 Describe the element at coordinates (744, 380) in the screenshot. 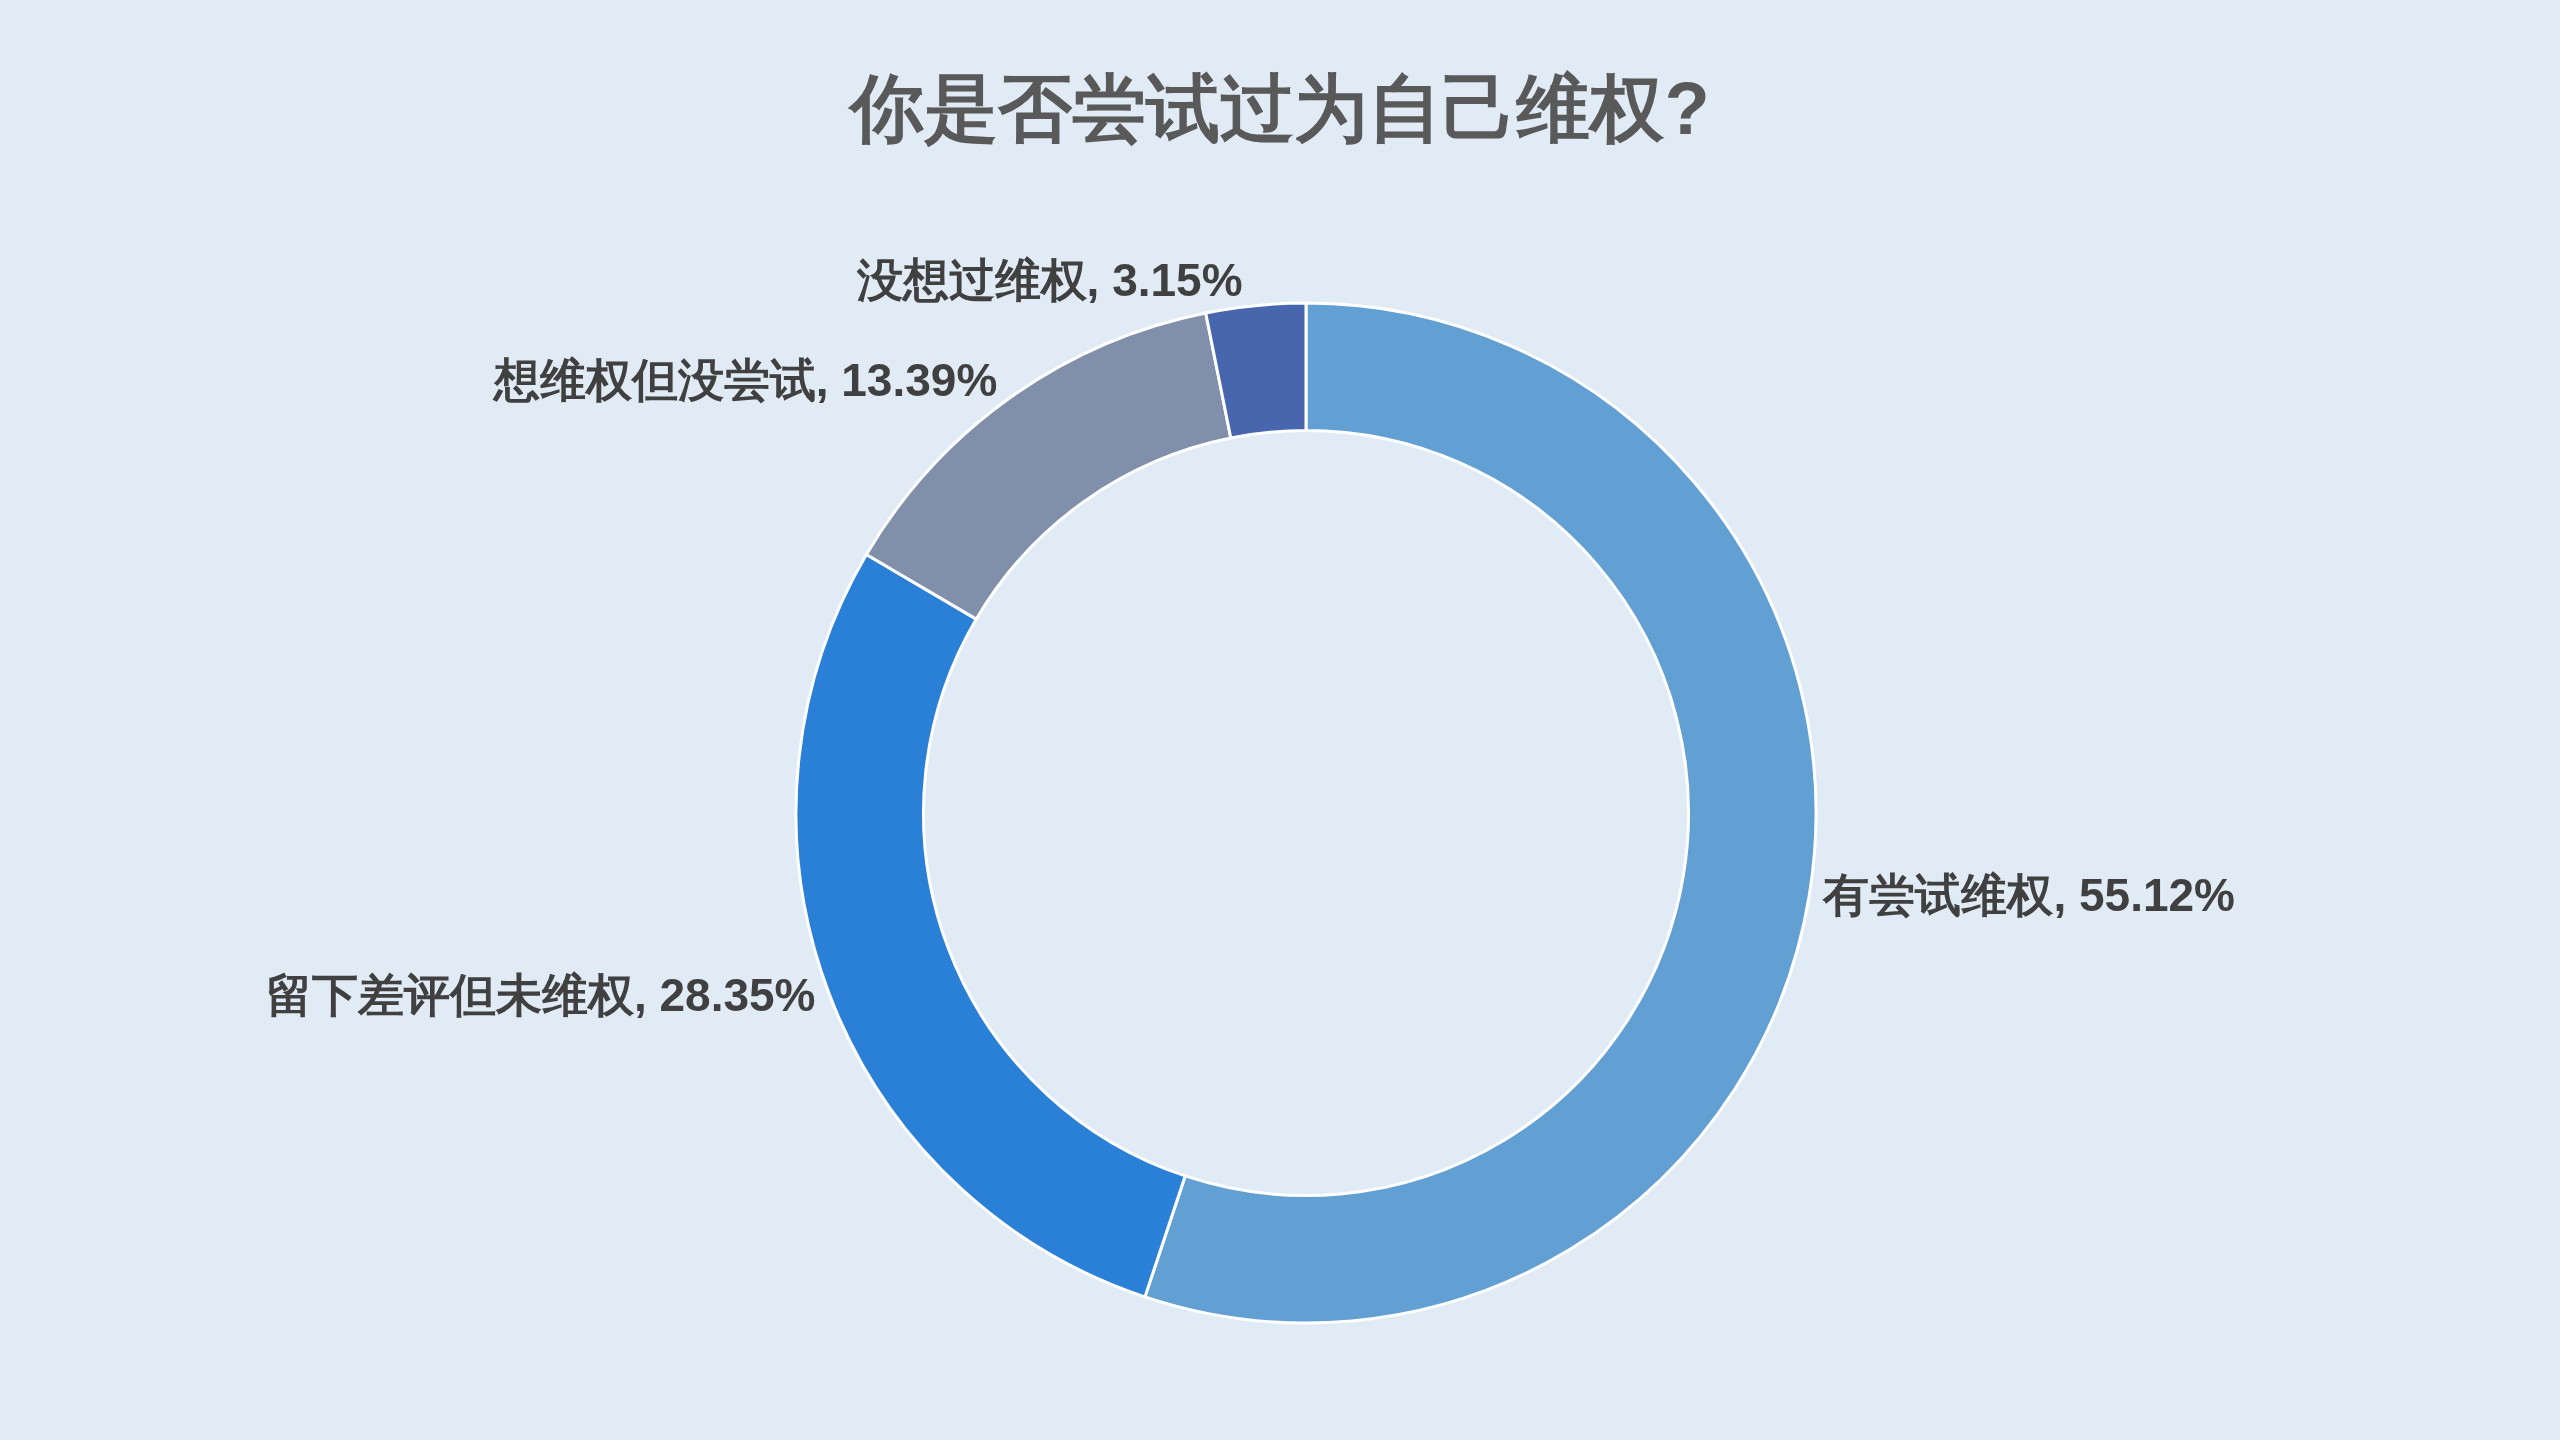

I see `slice-label: 想维权但没尝试, 13.39%` at that location.